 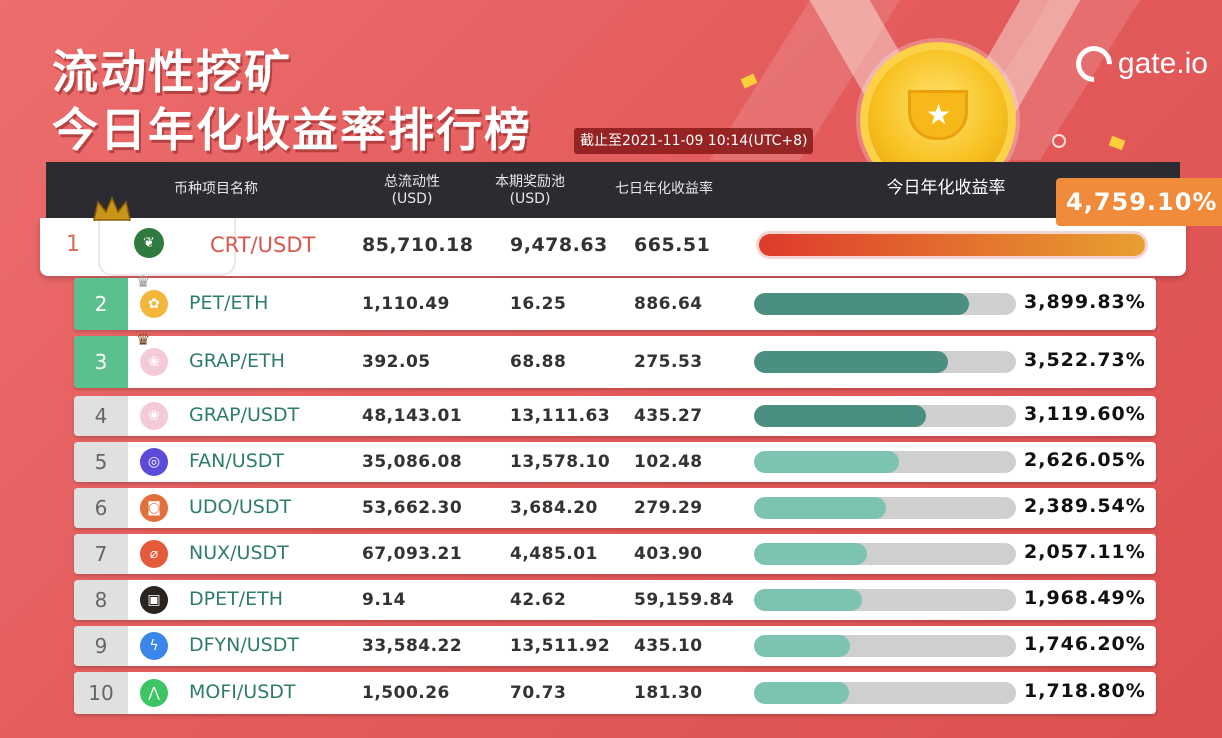 What do you see at coordinates (101, 693) in the screenshot?
I see `rank-number: 10` at bounding box center [101, 693].